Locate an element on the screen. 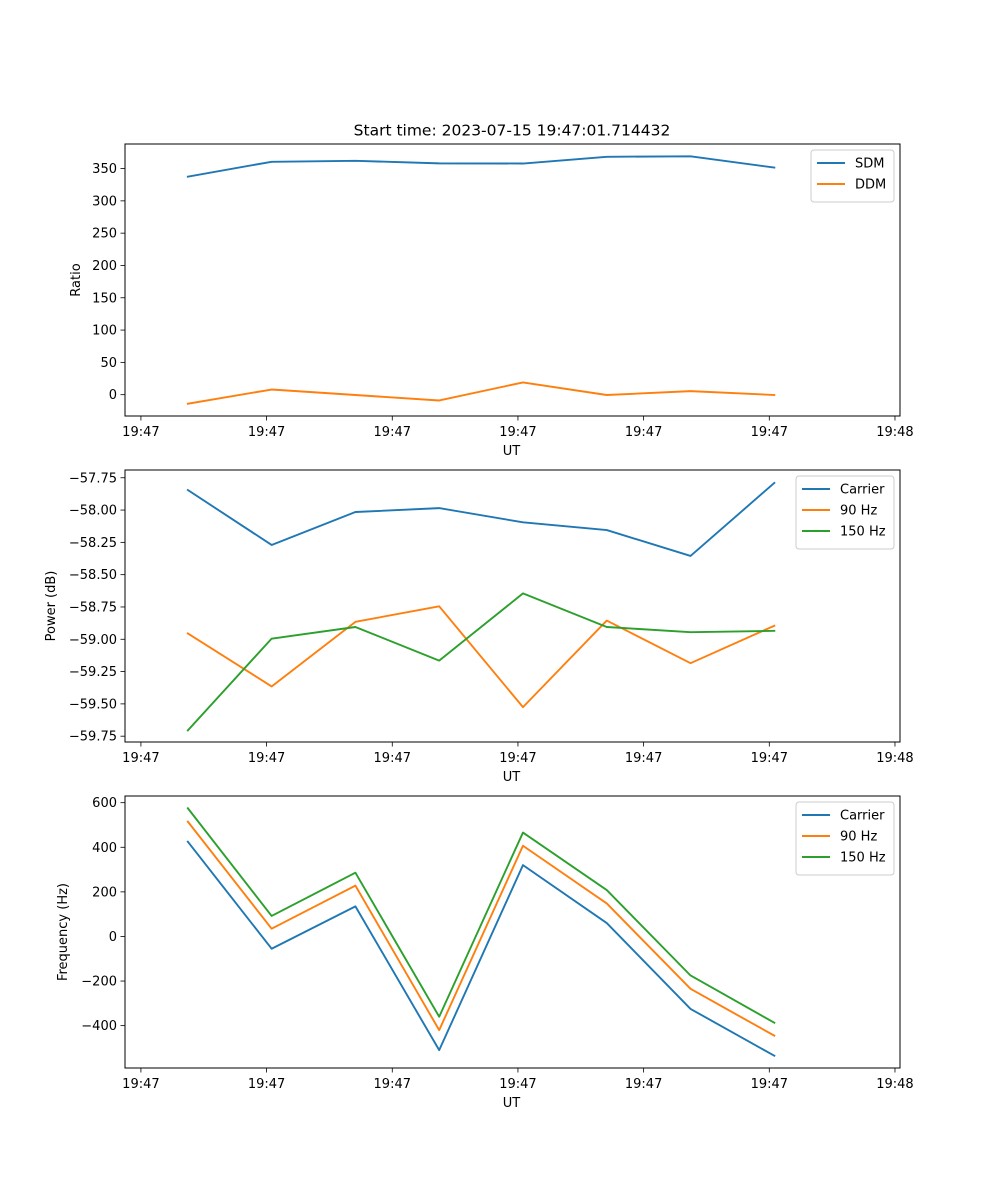  y-tick-label: −200 is located at coordinates (99, 982).